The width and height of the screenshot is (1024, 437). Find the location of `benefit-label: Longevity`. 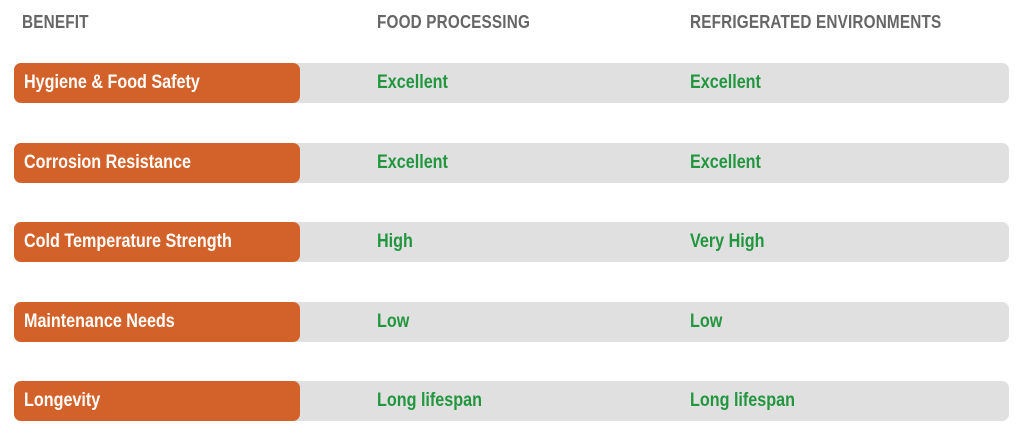

benefit-label: Longevity is located at coordinates (157, 401).